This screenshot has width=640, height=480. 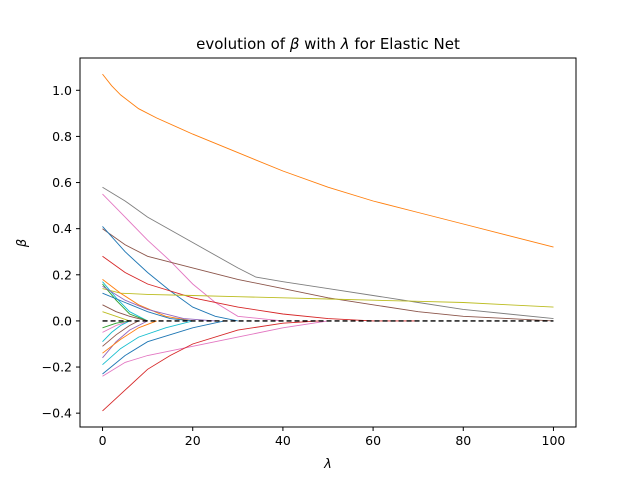 I want to click on y-axis: −0.4 −0.2 0.0 0.2 0.4 0.6 0.8 1.0, so click(x=61, y=252).